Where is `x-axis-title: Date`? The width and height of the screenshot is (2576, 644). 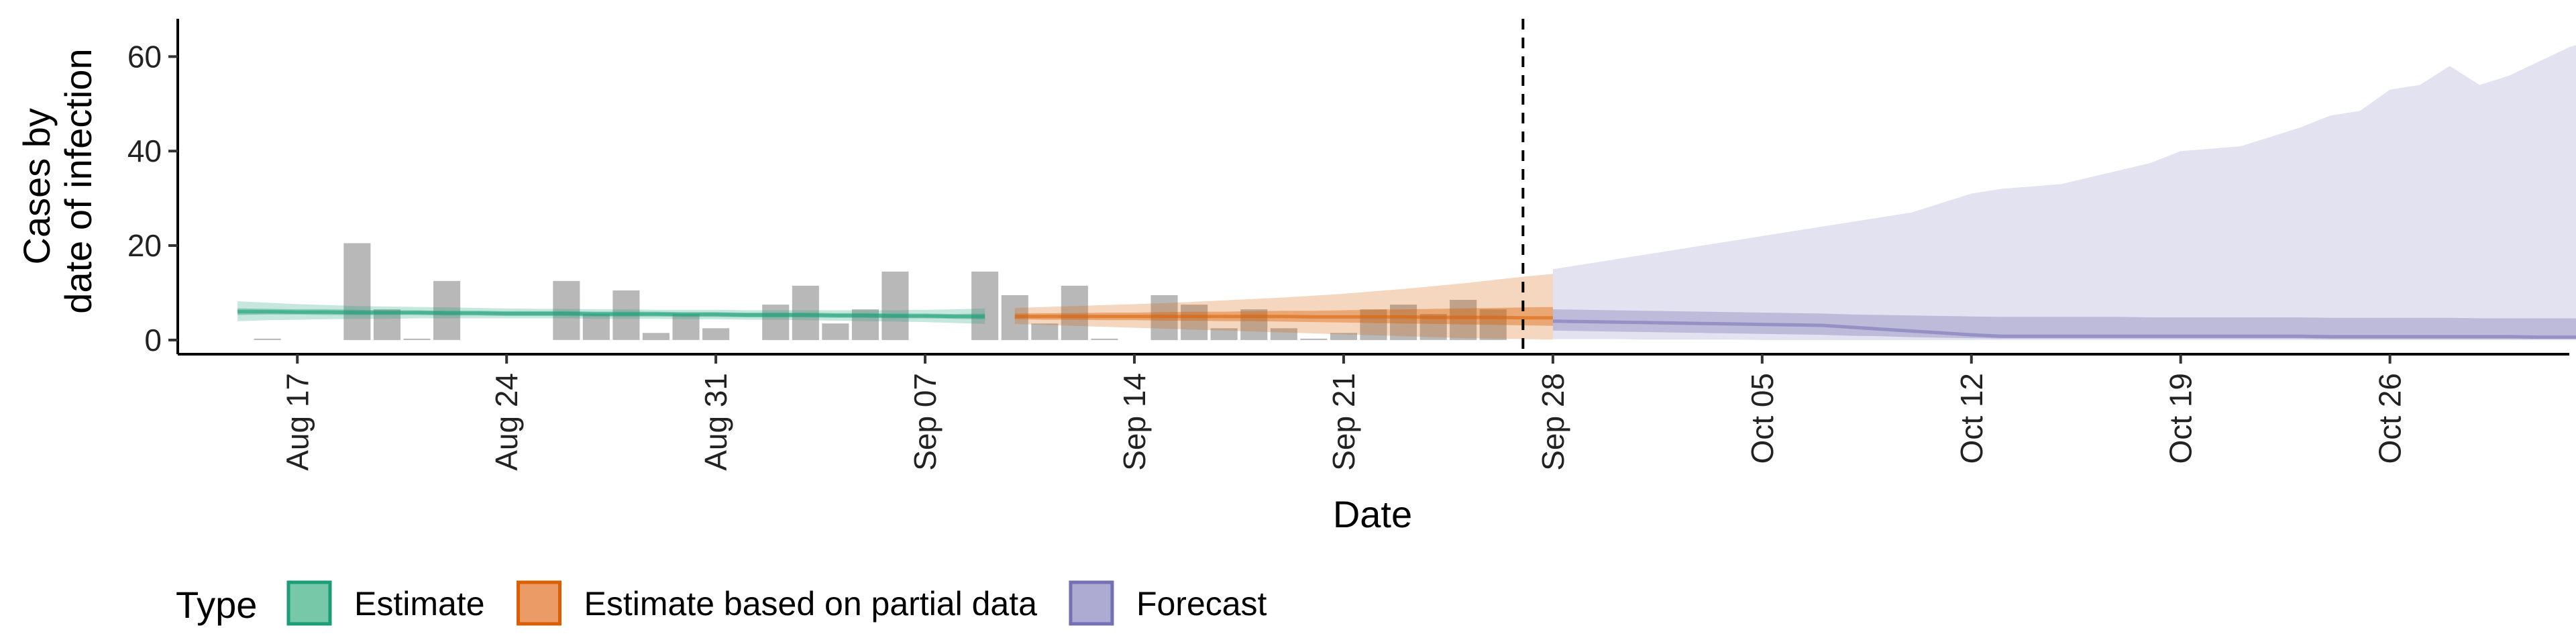 x-axis-title: Date is located at coordinates (1372, 514).